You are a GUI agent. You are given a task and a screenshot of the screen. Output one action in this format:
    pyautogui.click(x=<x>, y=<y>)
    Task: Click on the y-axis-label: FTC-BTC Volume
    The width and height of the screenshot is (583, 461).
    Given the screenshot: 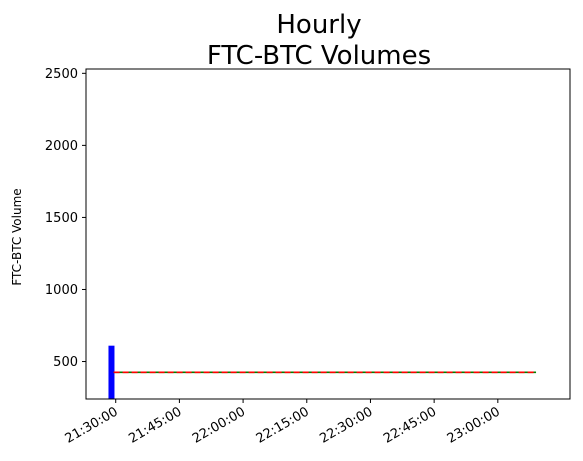 What is the action you would take?
    pyautogui.click(x=17, y=236)
    